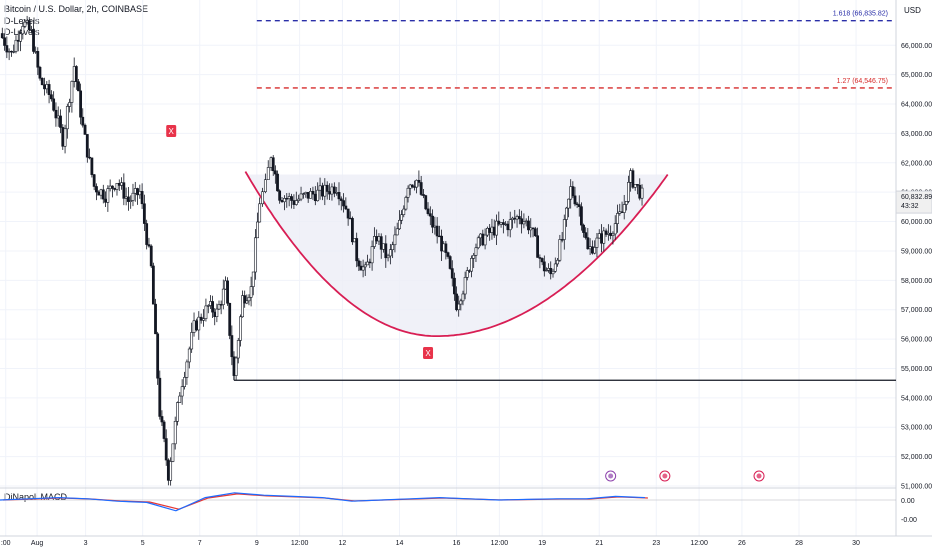  I want to click on y-tick-label: 51,000.00, so click(916, 487).